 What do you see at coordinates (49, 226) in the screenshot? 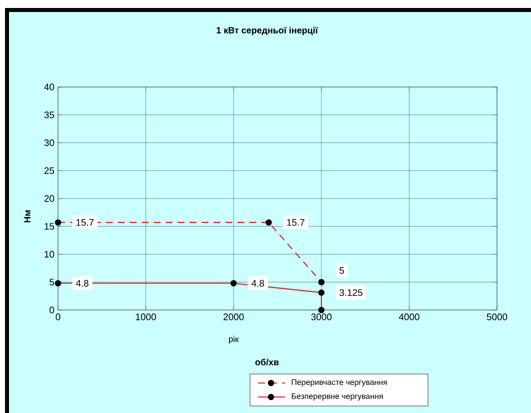
I see `y-tick-label: 15` at bounding box center [49, 226].